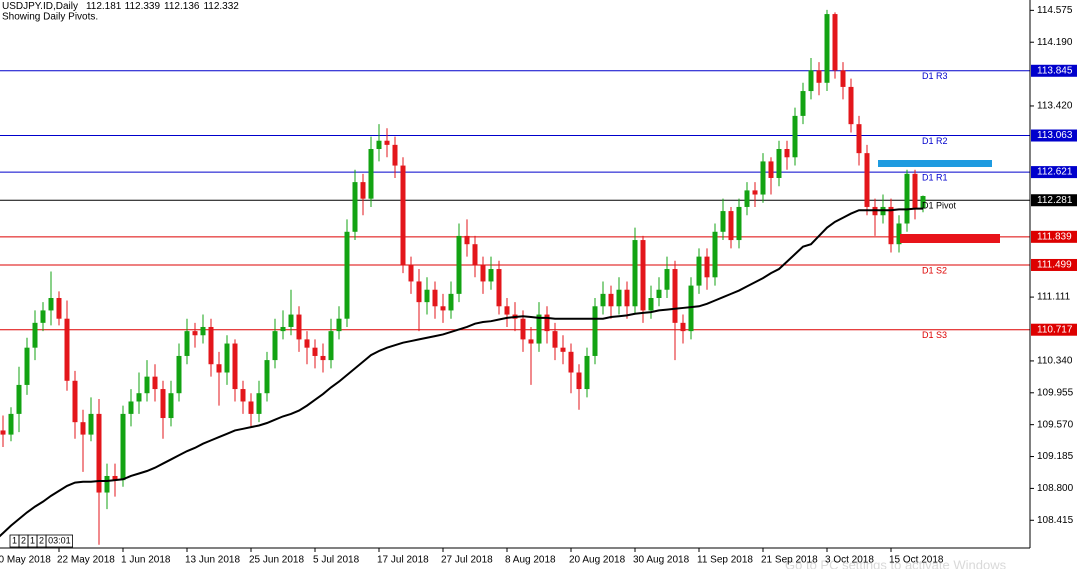  Describe the element at coordinates (182, 6) in the screenshot. I see `low-value: 112.136` at that location.